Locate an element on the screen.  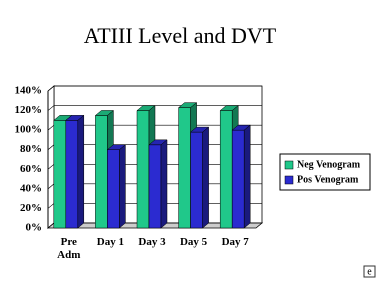
side-wall is located at coordinates (51, 157).